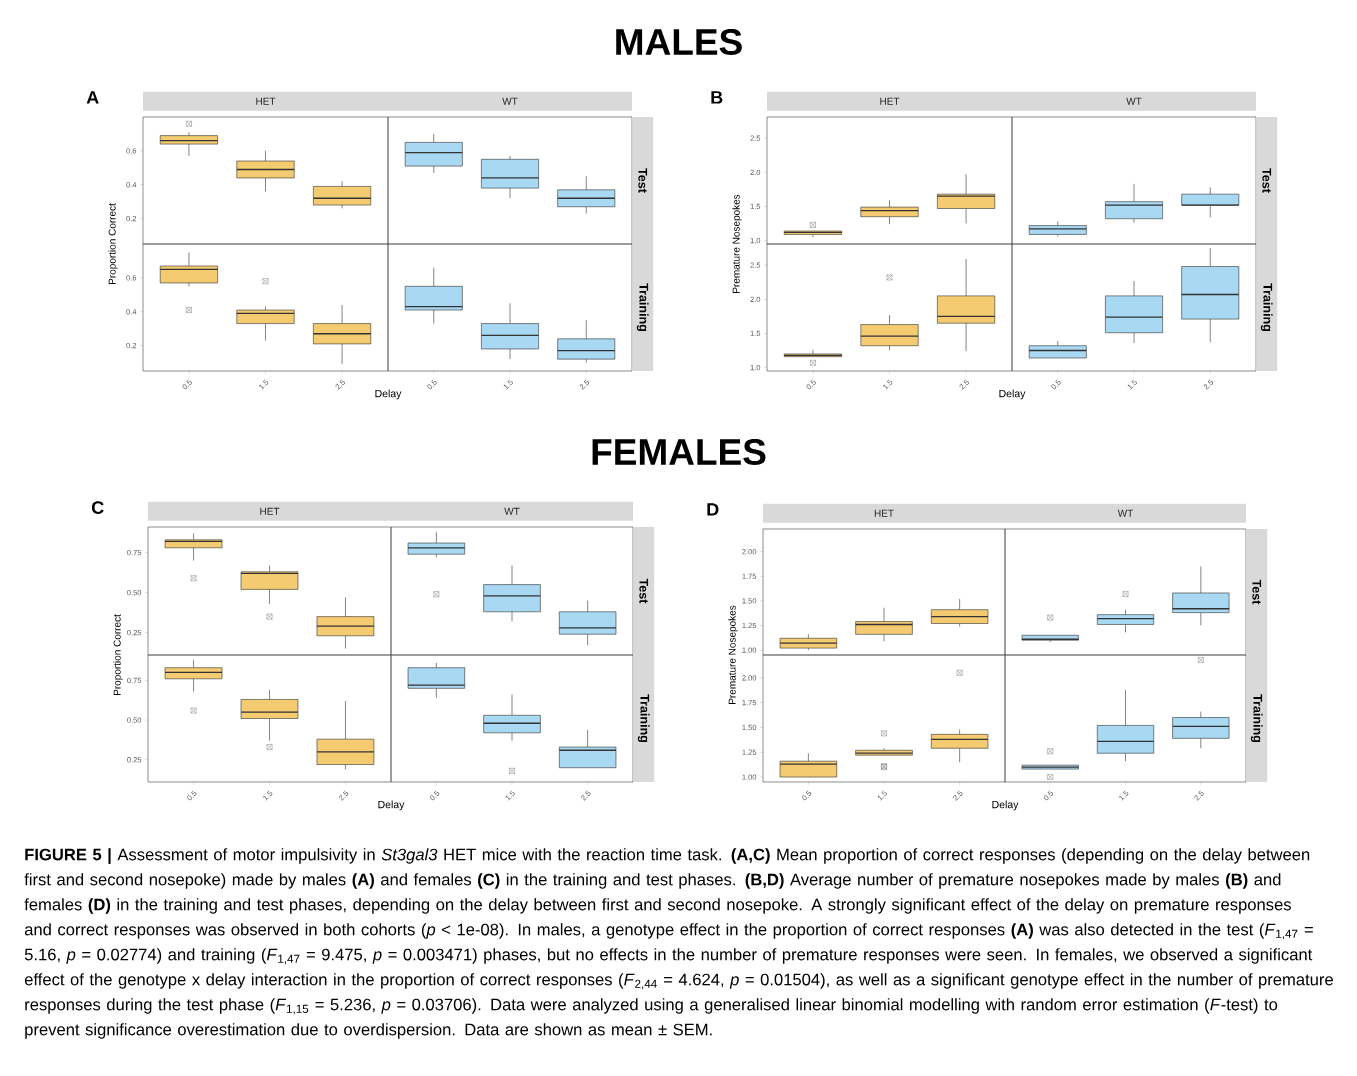 The height and width of the screenshot is (1076, 1357). Describe the element at coordinates (717, 97) in the screenshot. I see `text: B` at that location.